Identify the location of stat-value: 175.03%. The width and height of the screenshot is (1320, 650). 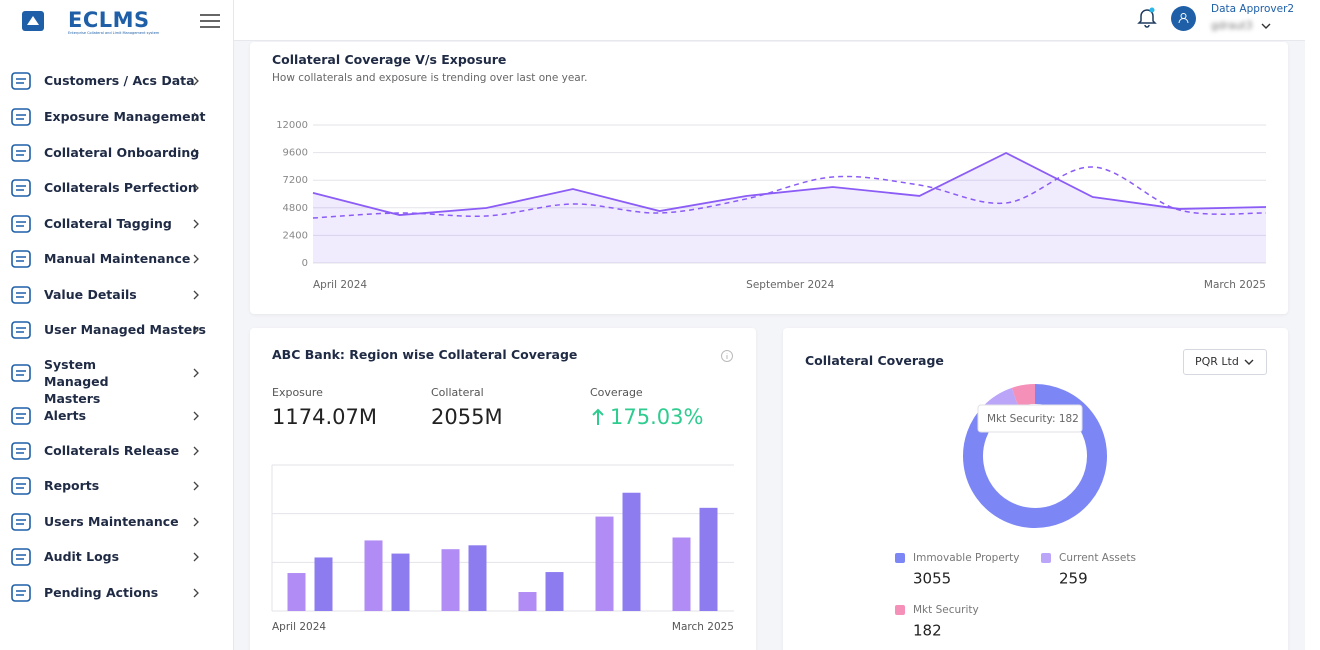
(657, 417).